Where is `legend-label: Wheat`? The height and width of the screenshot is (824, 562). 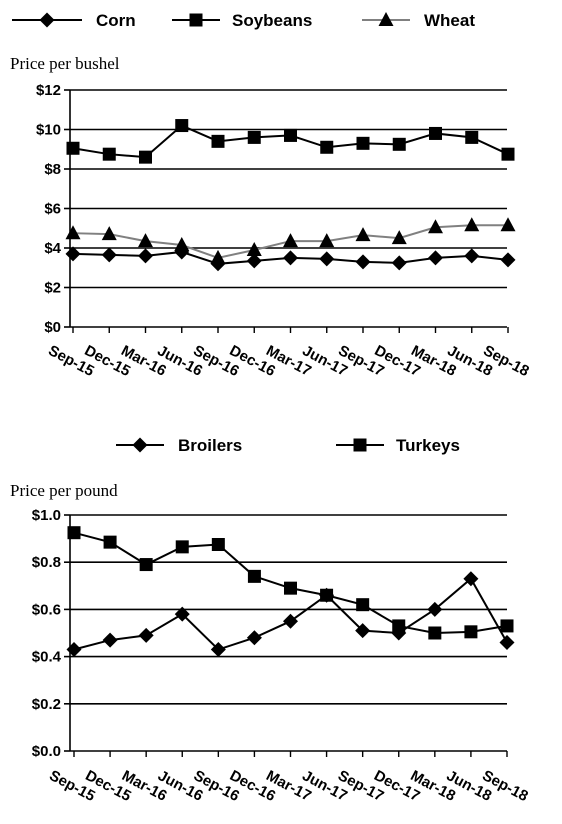
legend-label: Wheat is located at coordinates (449, 20).